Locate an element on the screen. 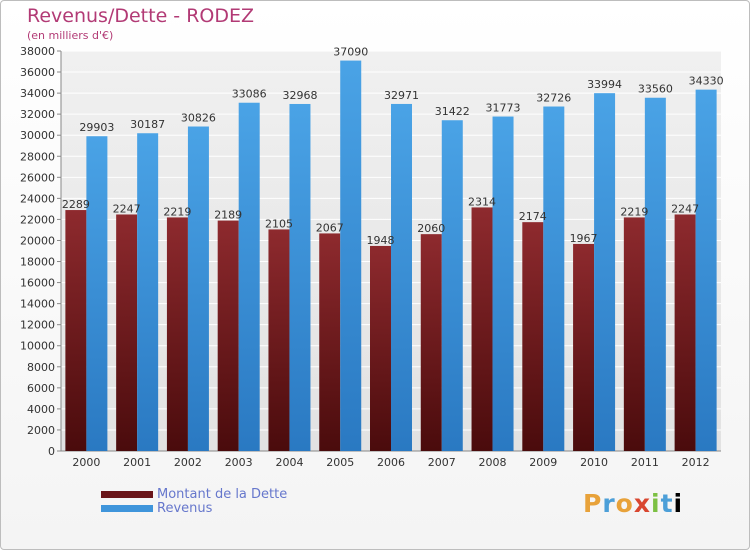  bar-revenus-2010 is located at coordinates (605, 272).